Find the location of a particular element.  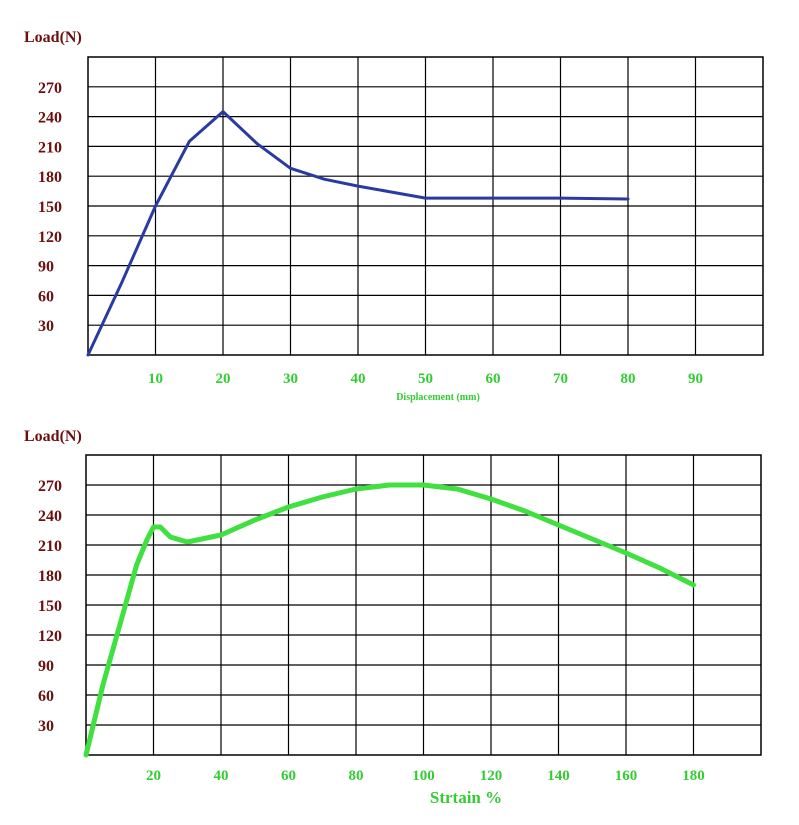

x-tick-label: 120 is located at coordinates (491, 776).